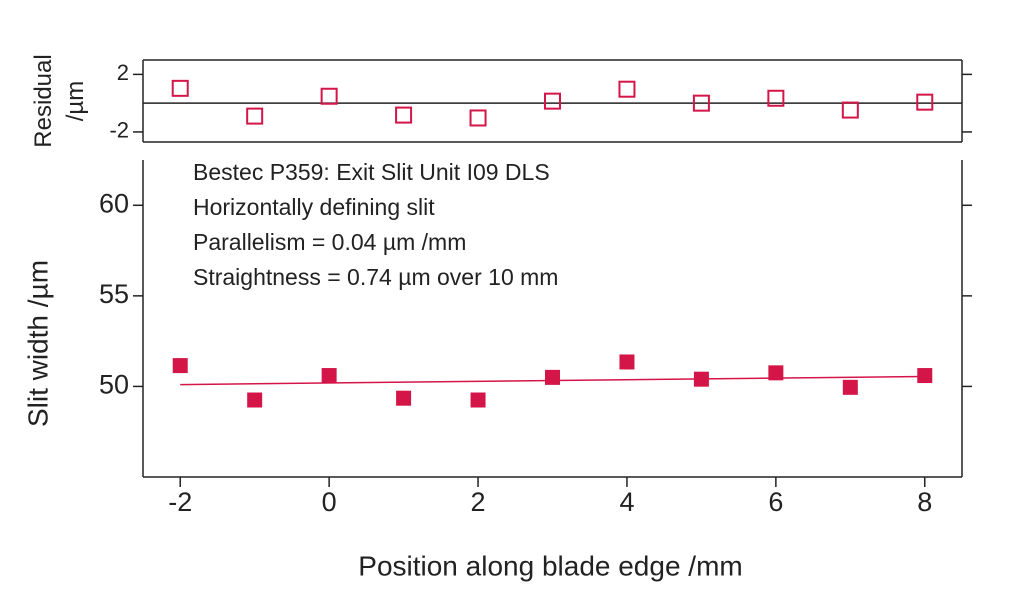  What do you see at coordinates (114, 385) in the screenshot?
I see `y-tick-label: 50` at bounding box center [114, 385].